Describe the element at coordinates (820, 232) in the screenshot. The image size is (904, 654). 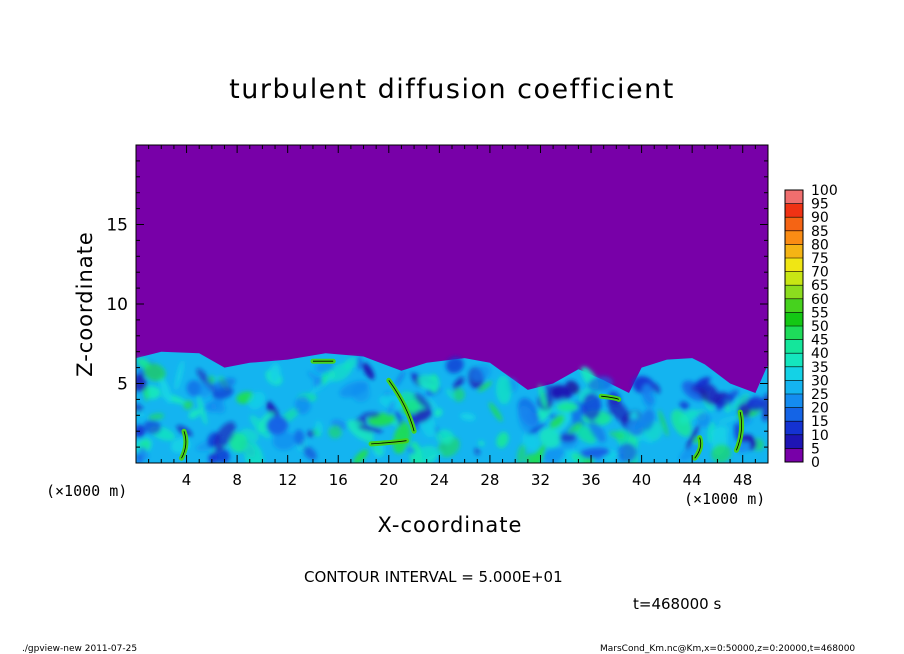
I see `colorbar-label: 85` at that location.